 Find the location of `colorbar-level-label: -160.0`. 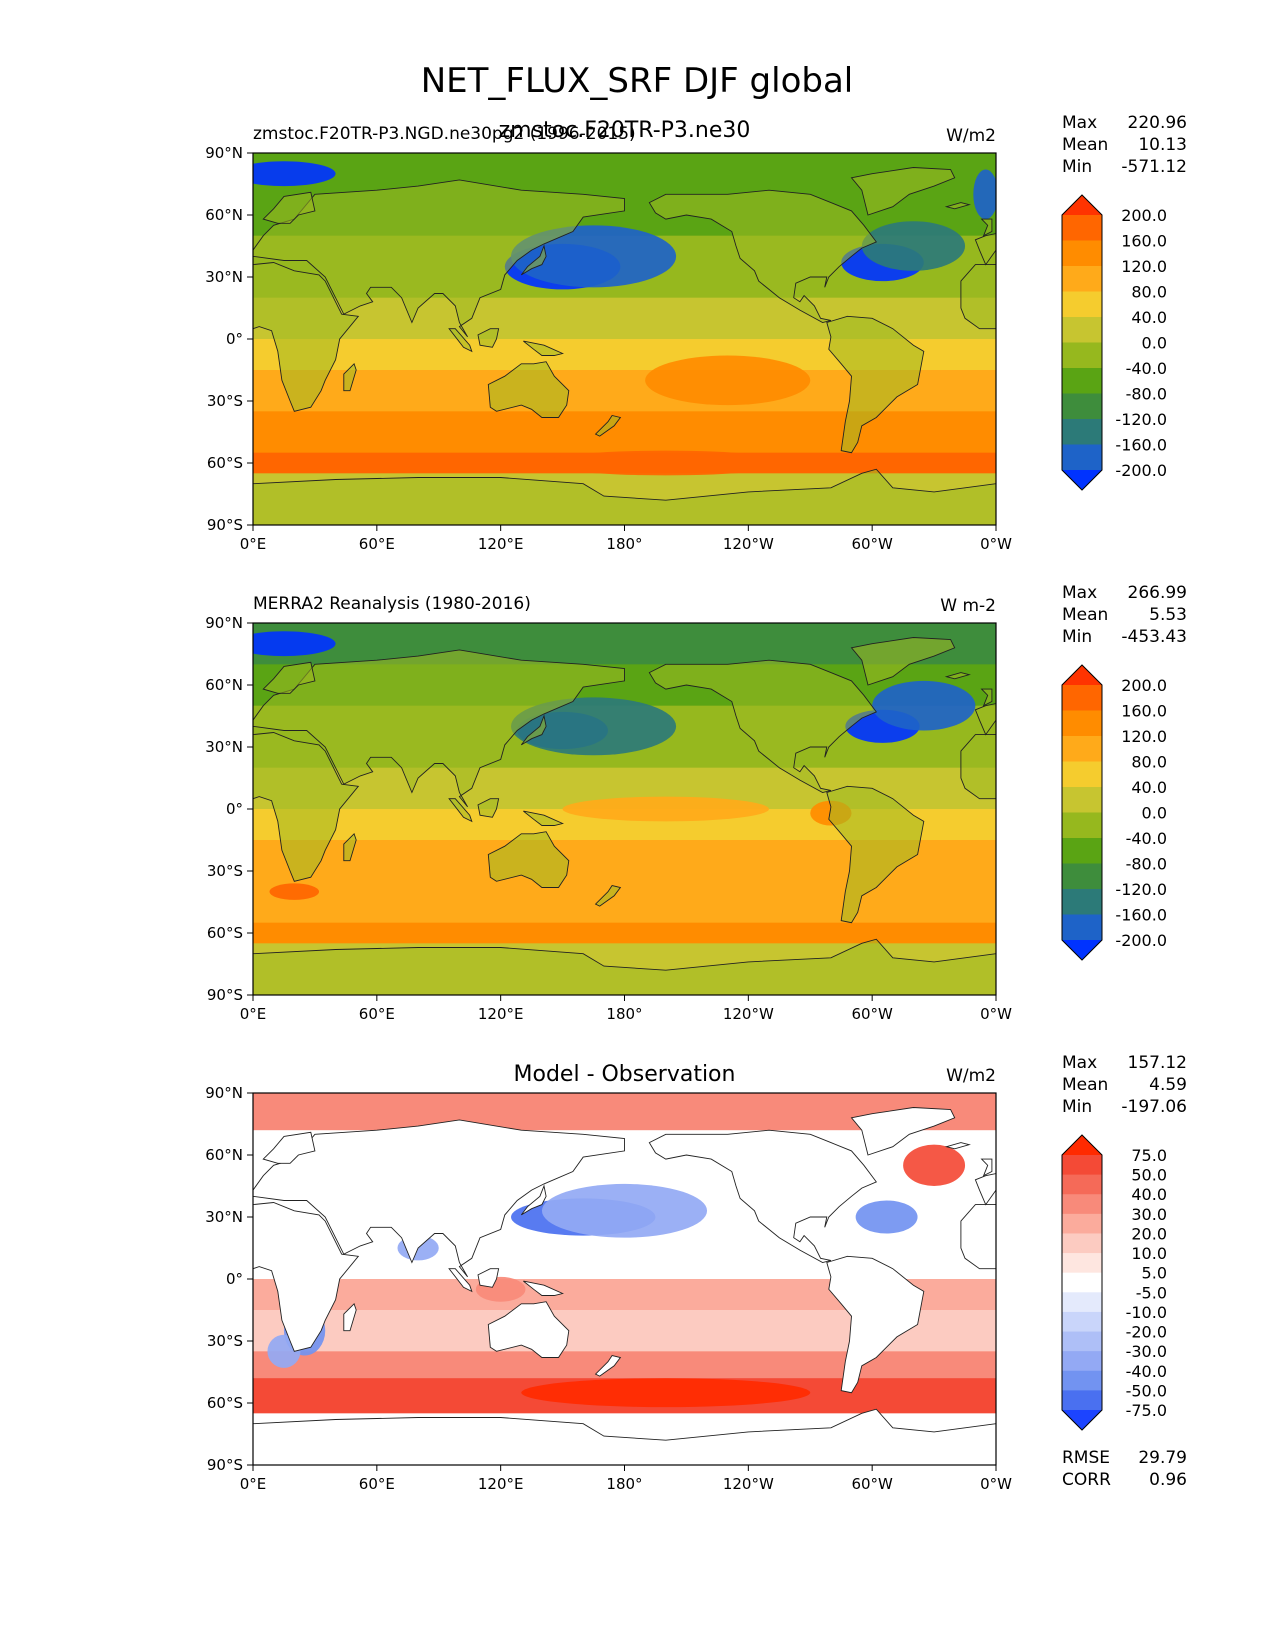

colorbar-level-label: -160.0 is located at coordinates (1141, 445).